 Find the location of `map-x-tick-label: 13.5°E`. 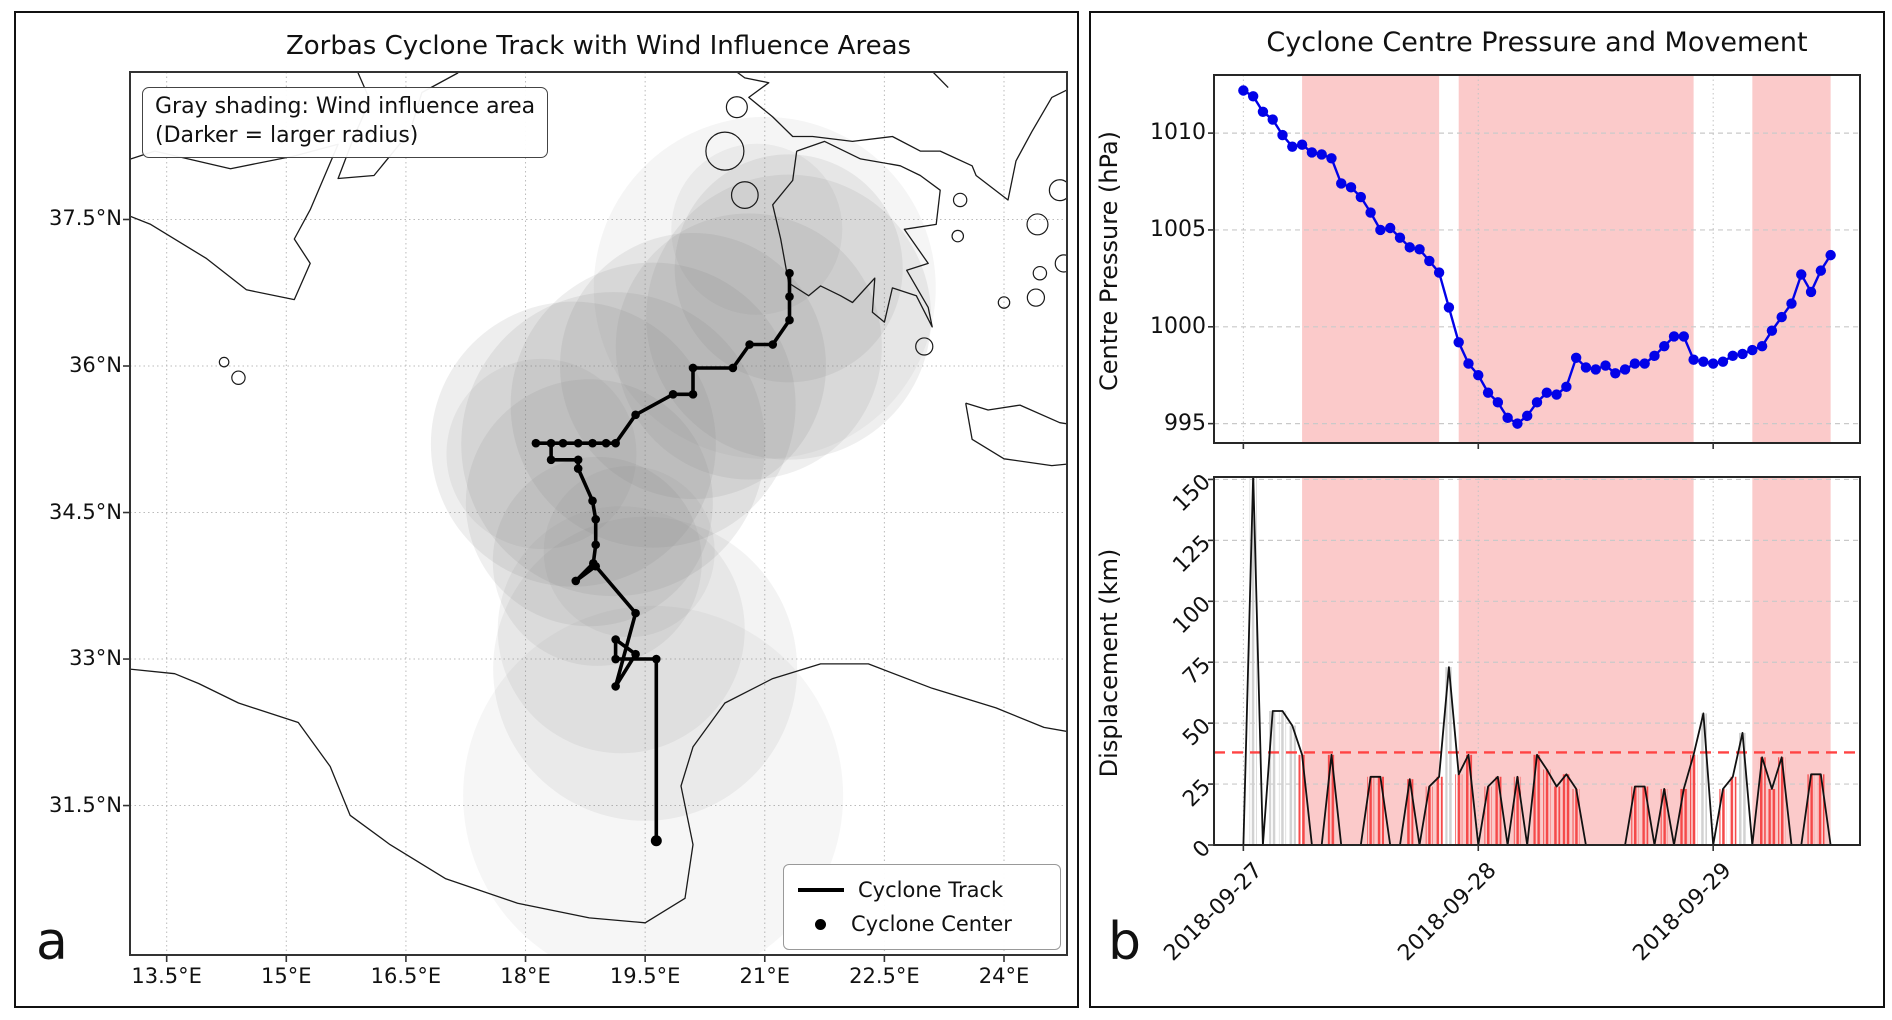

map-x-tick-label: 13.5°E is located at coordinates (166, 976).